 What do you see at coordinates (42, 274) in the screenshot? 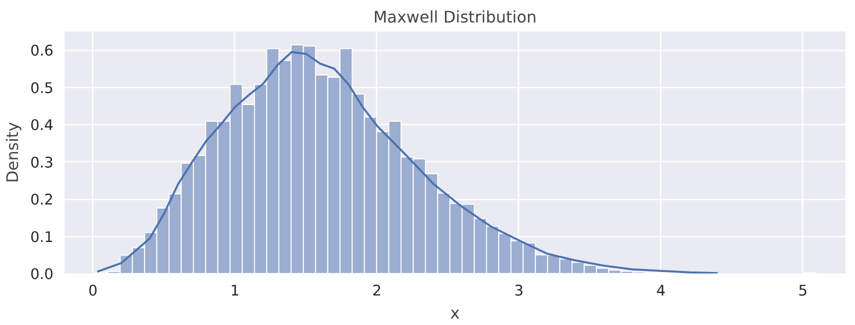
I see `y-tick-label: 0.0` at bounding box center [42, 274].